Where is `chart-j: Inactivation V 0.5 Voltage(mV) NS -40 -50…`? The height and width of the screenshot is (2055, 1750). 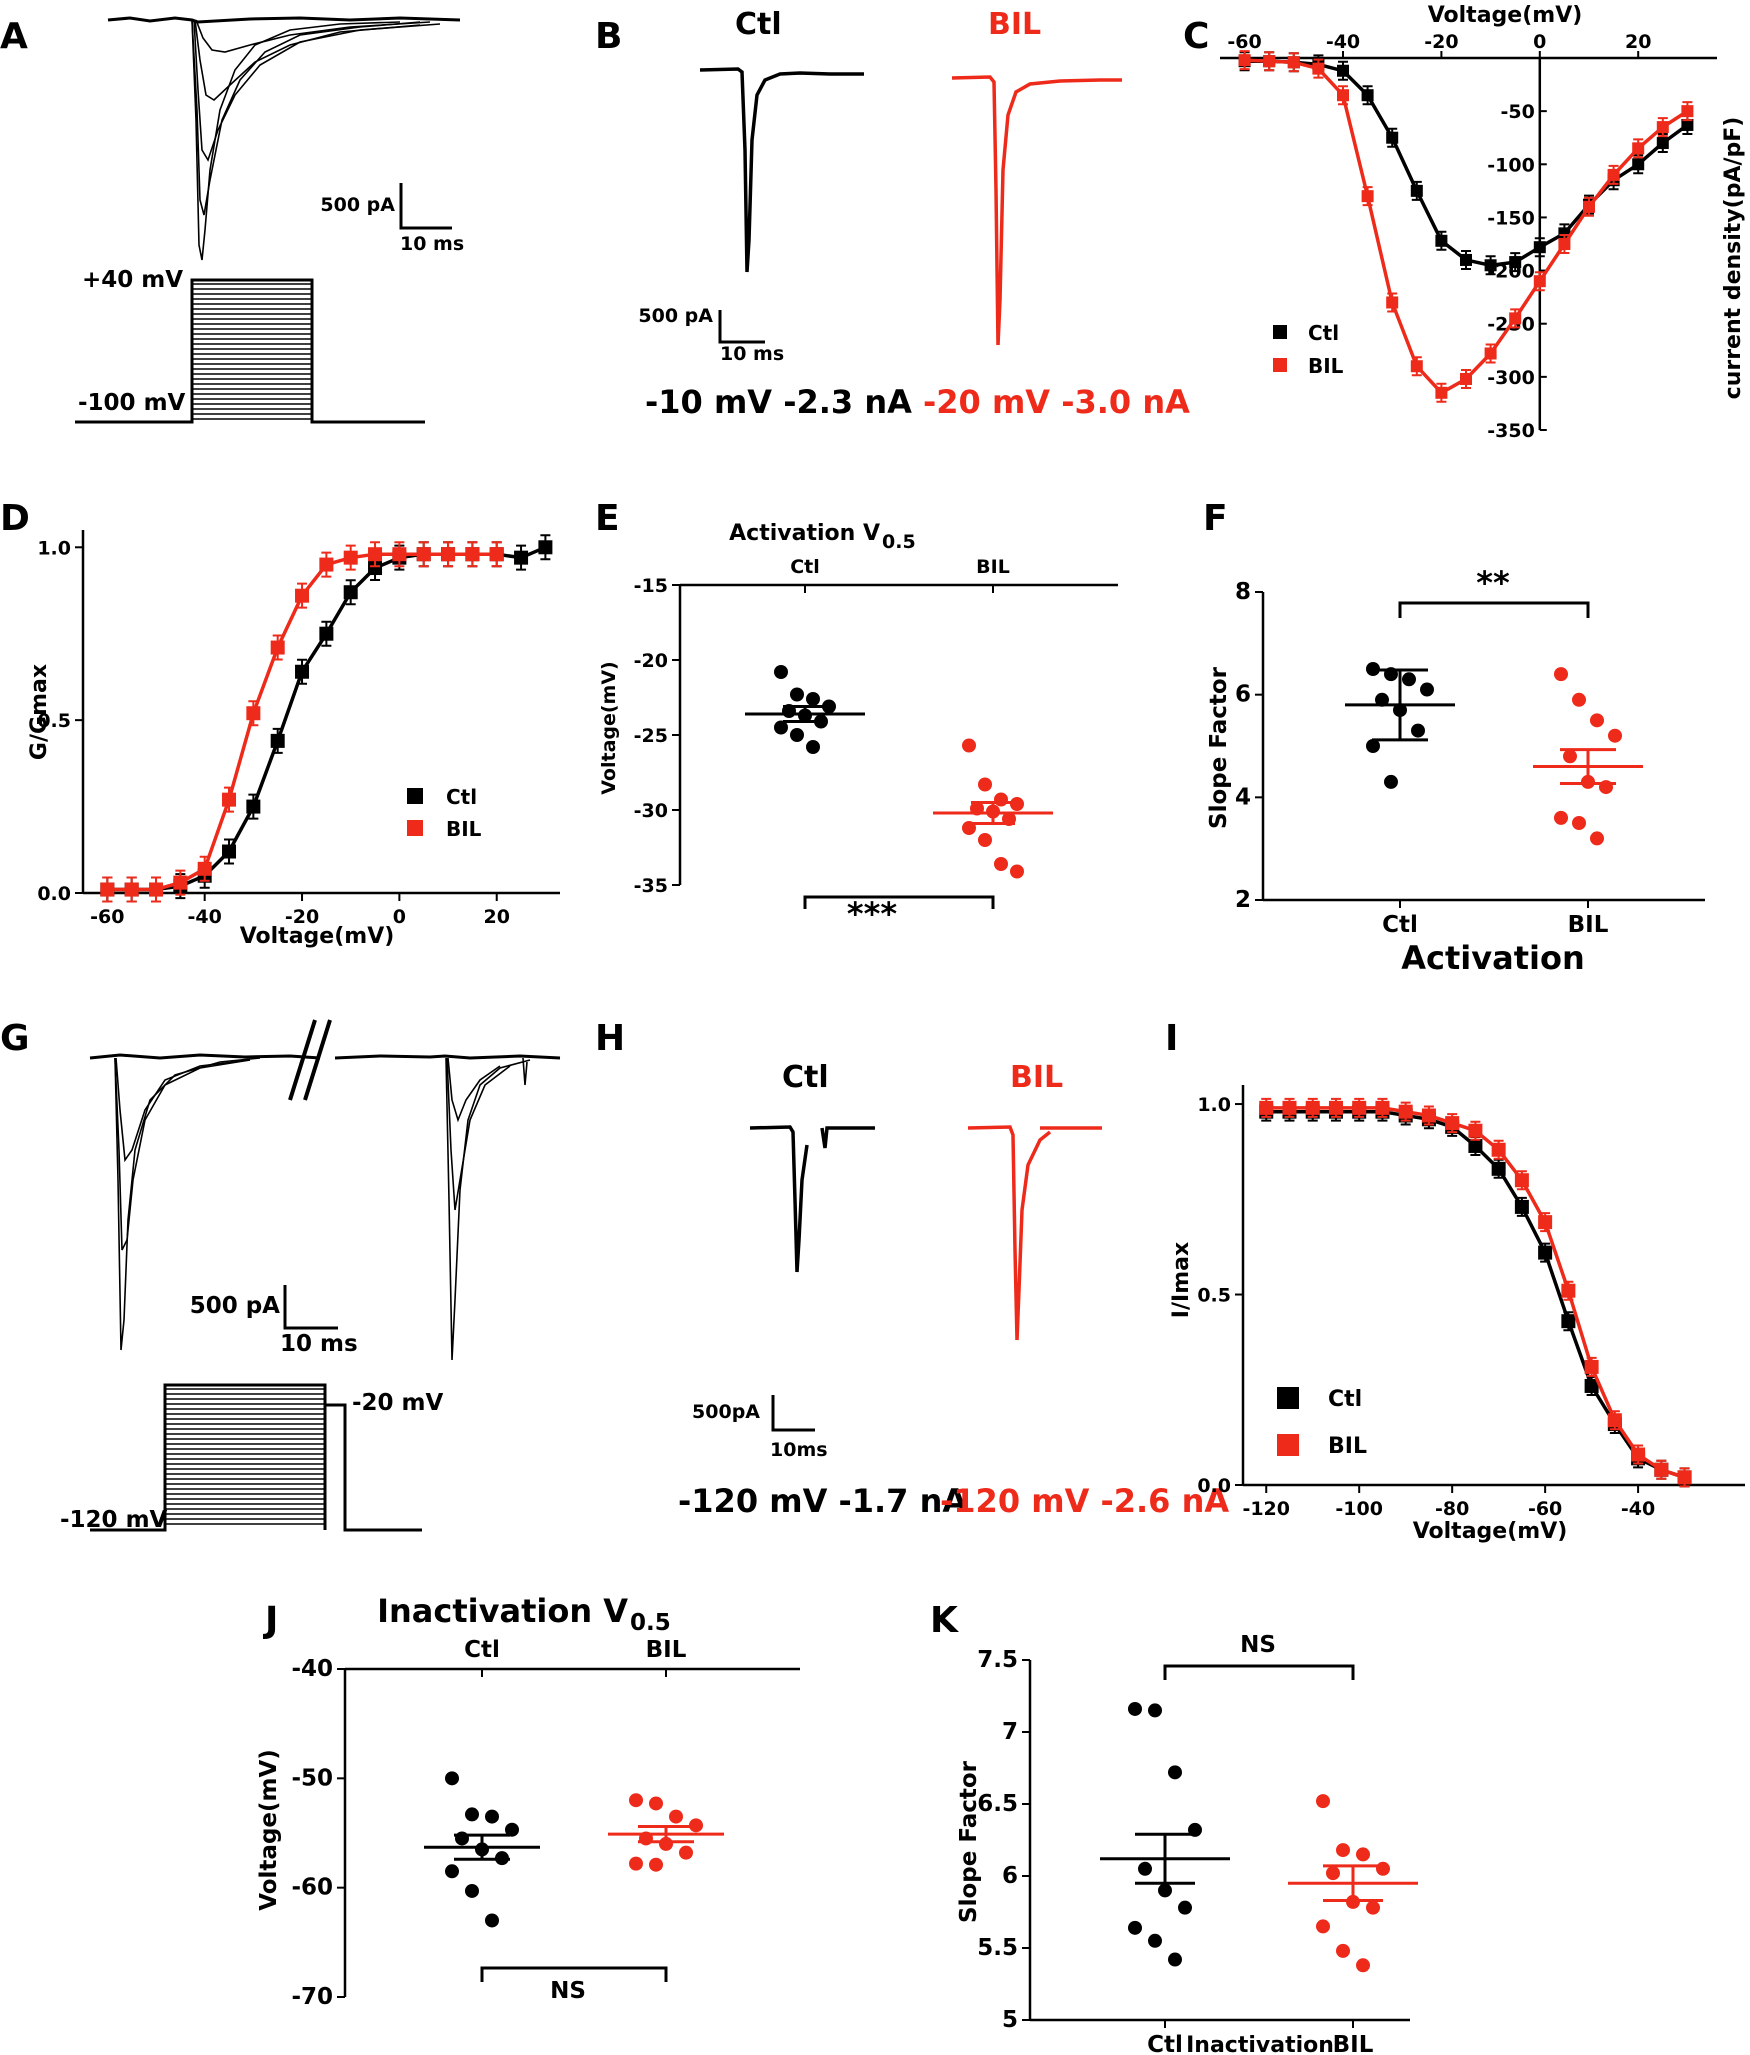
chart-j: Inactivation V 0.5 Voltage(mV) NS -40 -50… is located at coordinates (528, 1801).